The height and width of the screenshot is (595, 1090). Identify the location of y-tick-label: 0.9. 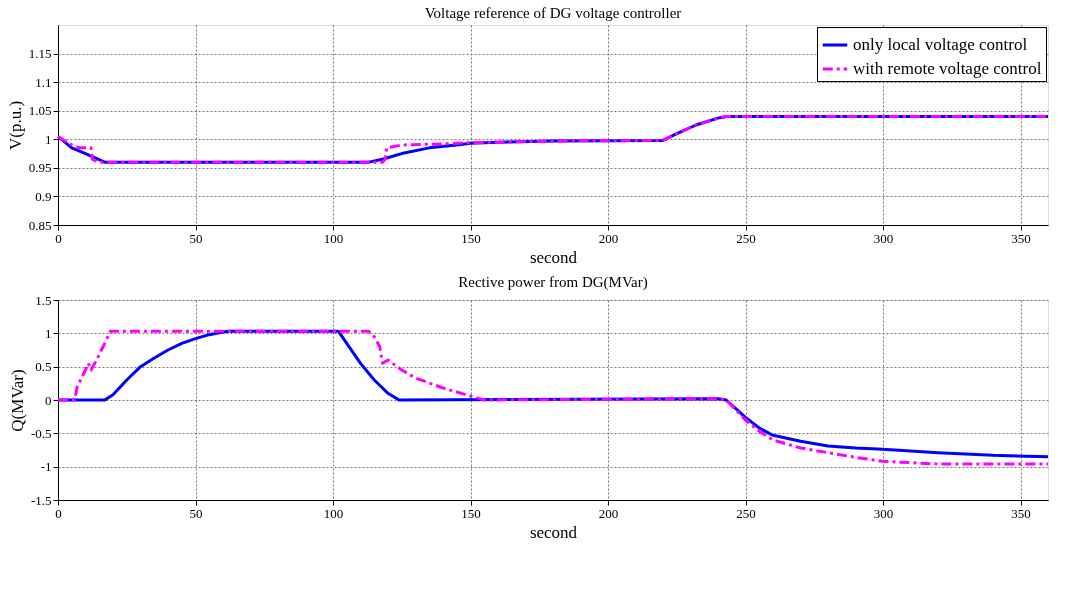
(43, 196).